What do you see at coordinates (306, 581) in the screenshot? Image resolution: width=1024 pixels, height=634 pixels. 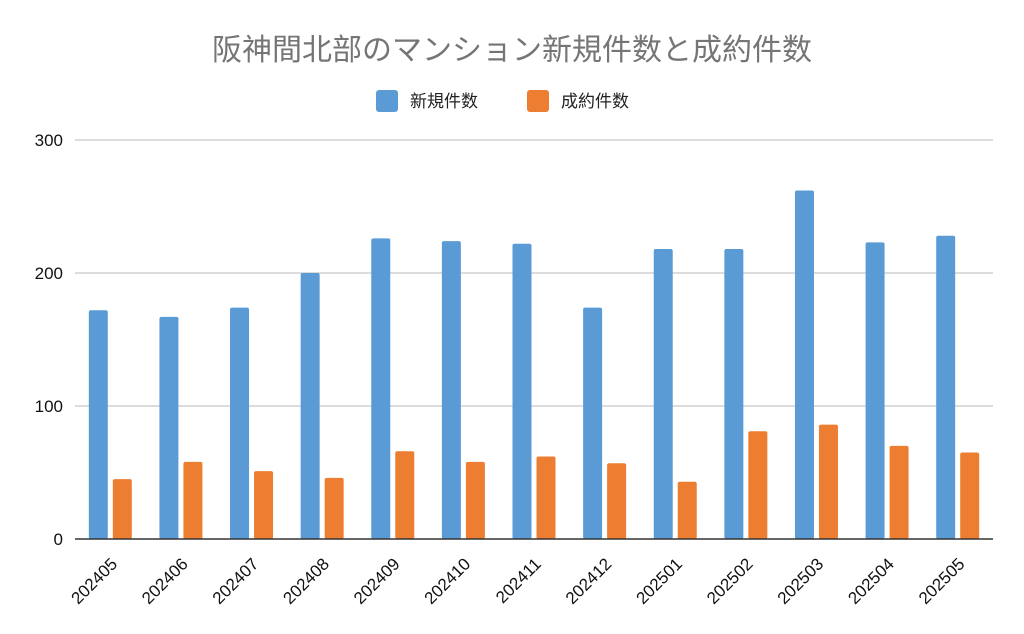 I see `x-tick-label: 202408` at bounding box center [306, 581].